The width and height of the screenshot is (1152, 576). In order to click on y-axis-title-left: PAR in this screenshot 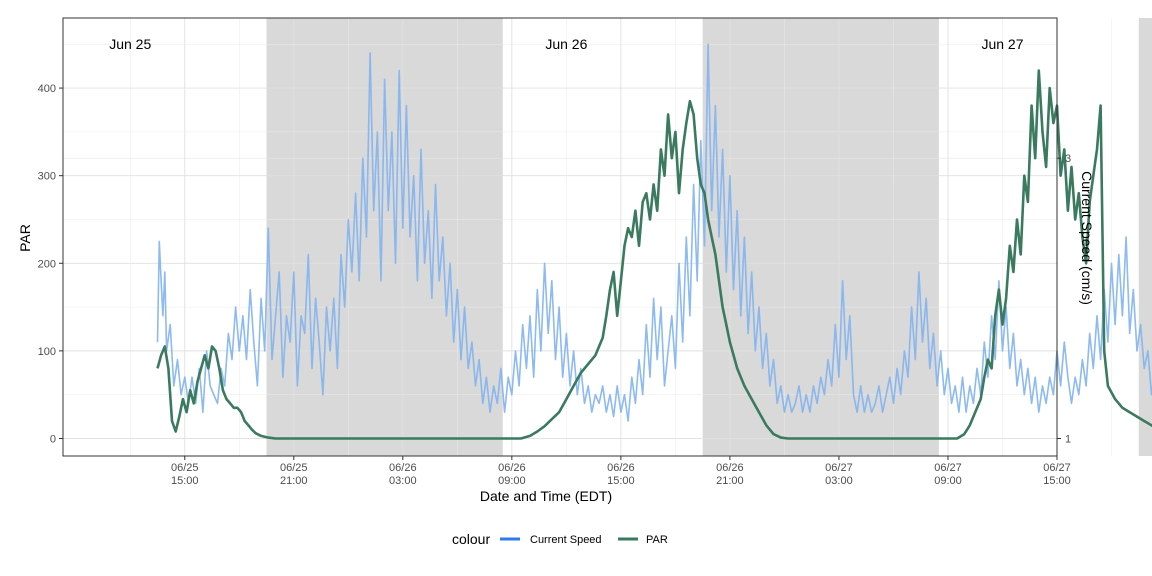, I will do `click(25, 238)`.